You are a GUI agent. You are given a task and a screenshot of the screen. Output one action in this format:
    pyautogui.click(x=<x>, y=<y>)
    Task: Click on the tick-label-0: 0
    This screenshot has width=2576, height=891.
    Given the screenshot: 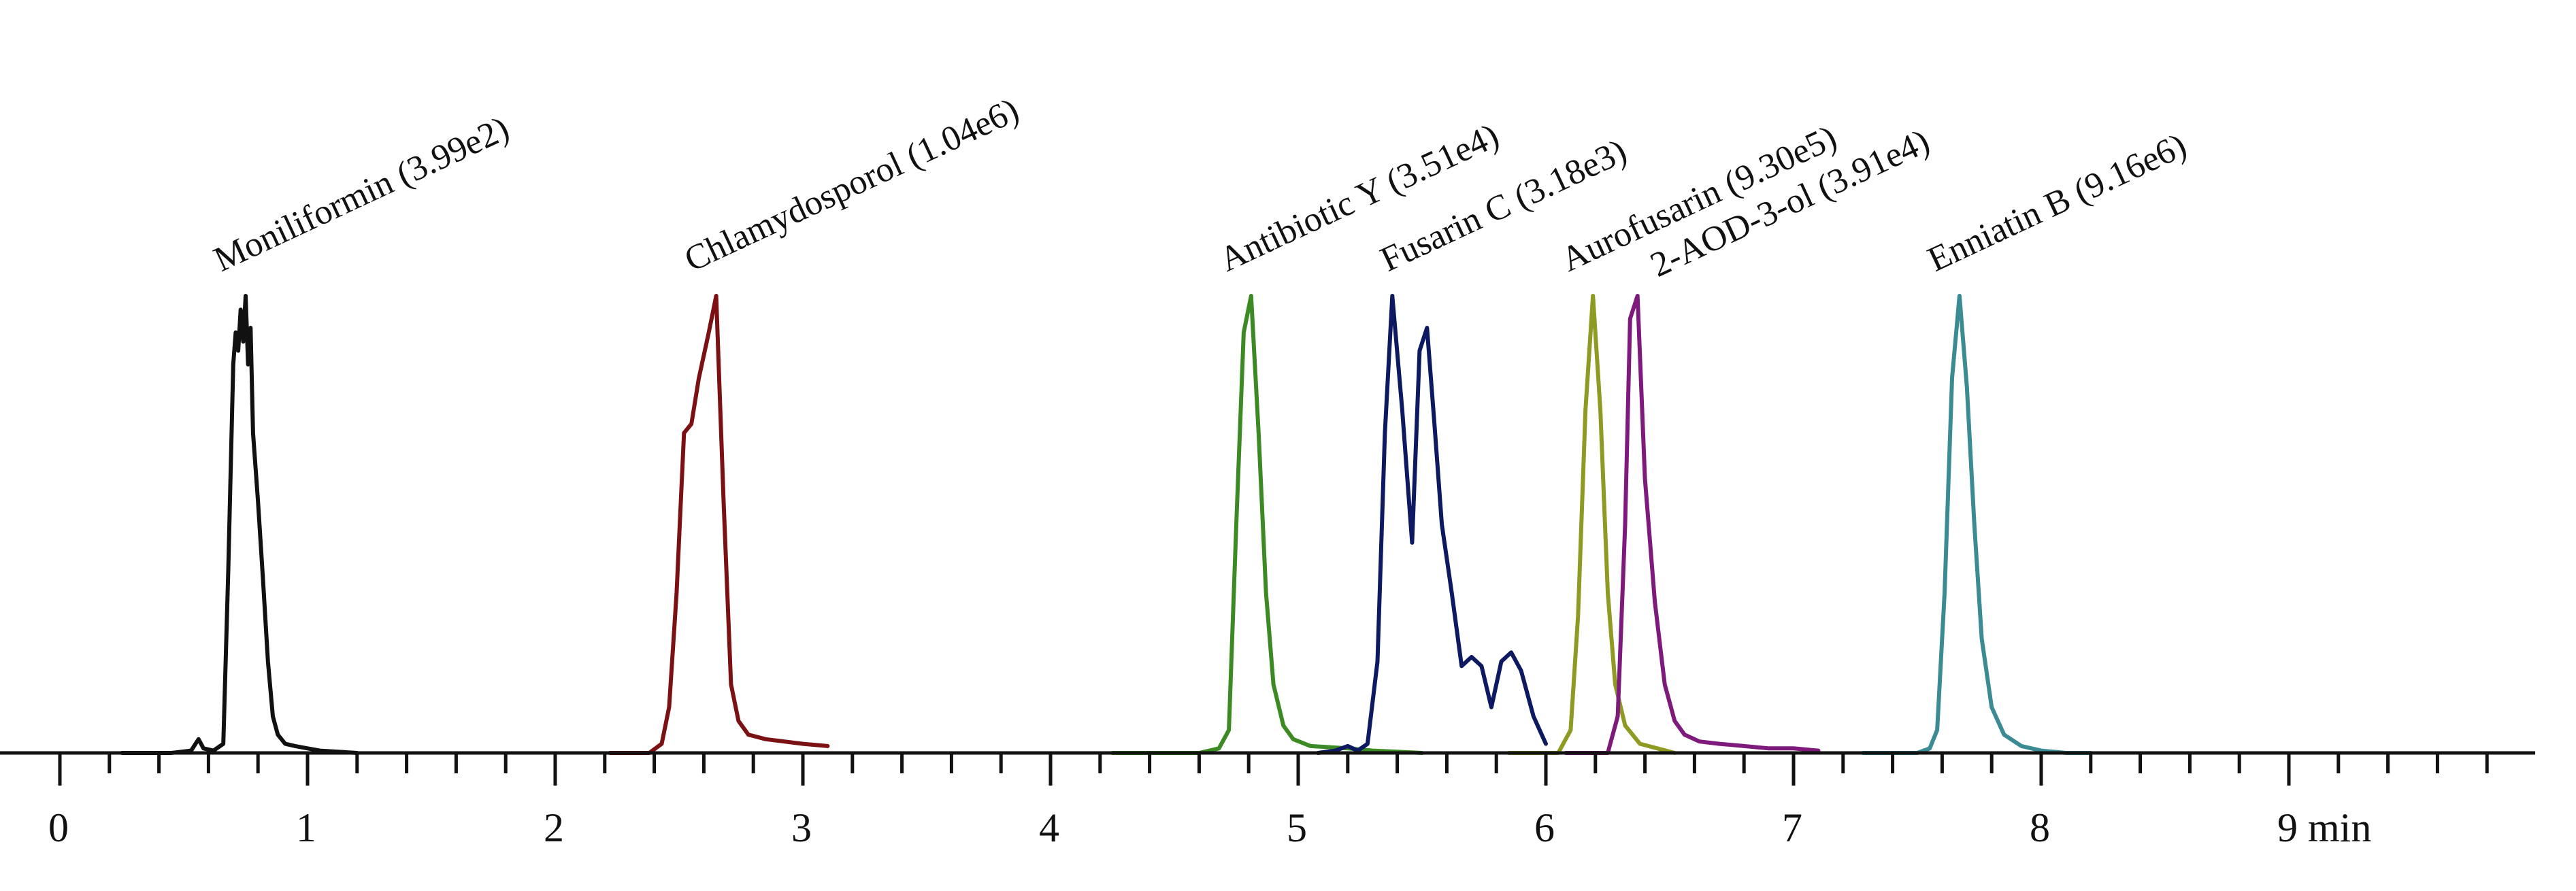 What is the action you would take?
    pyautogui.click(x=59, y=827)
    